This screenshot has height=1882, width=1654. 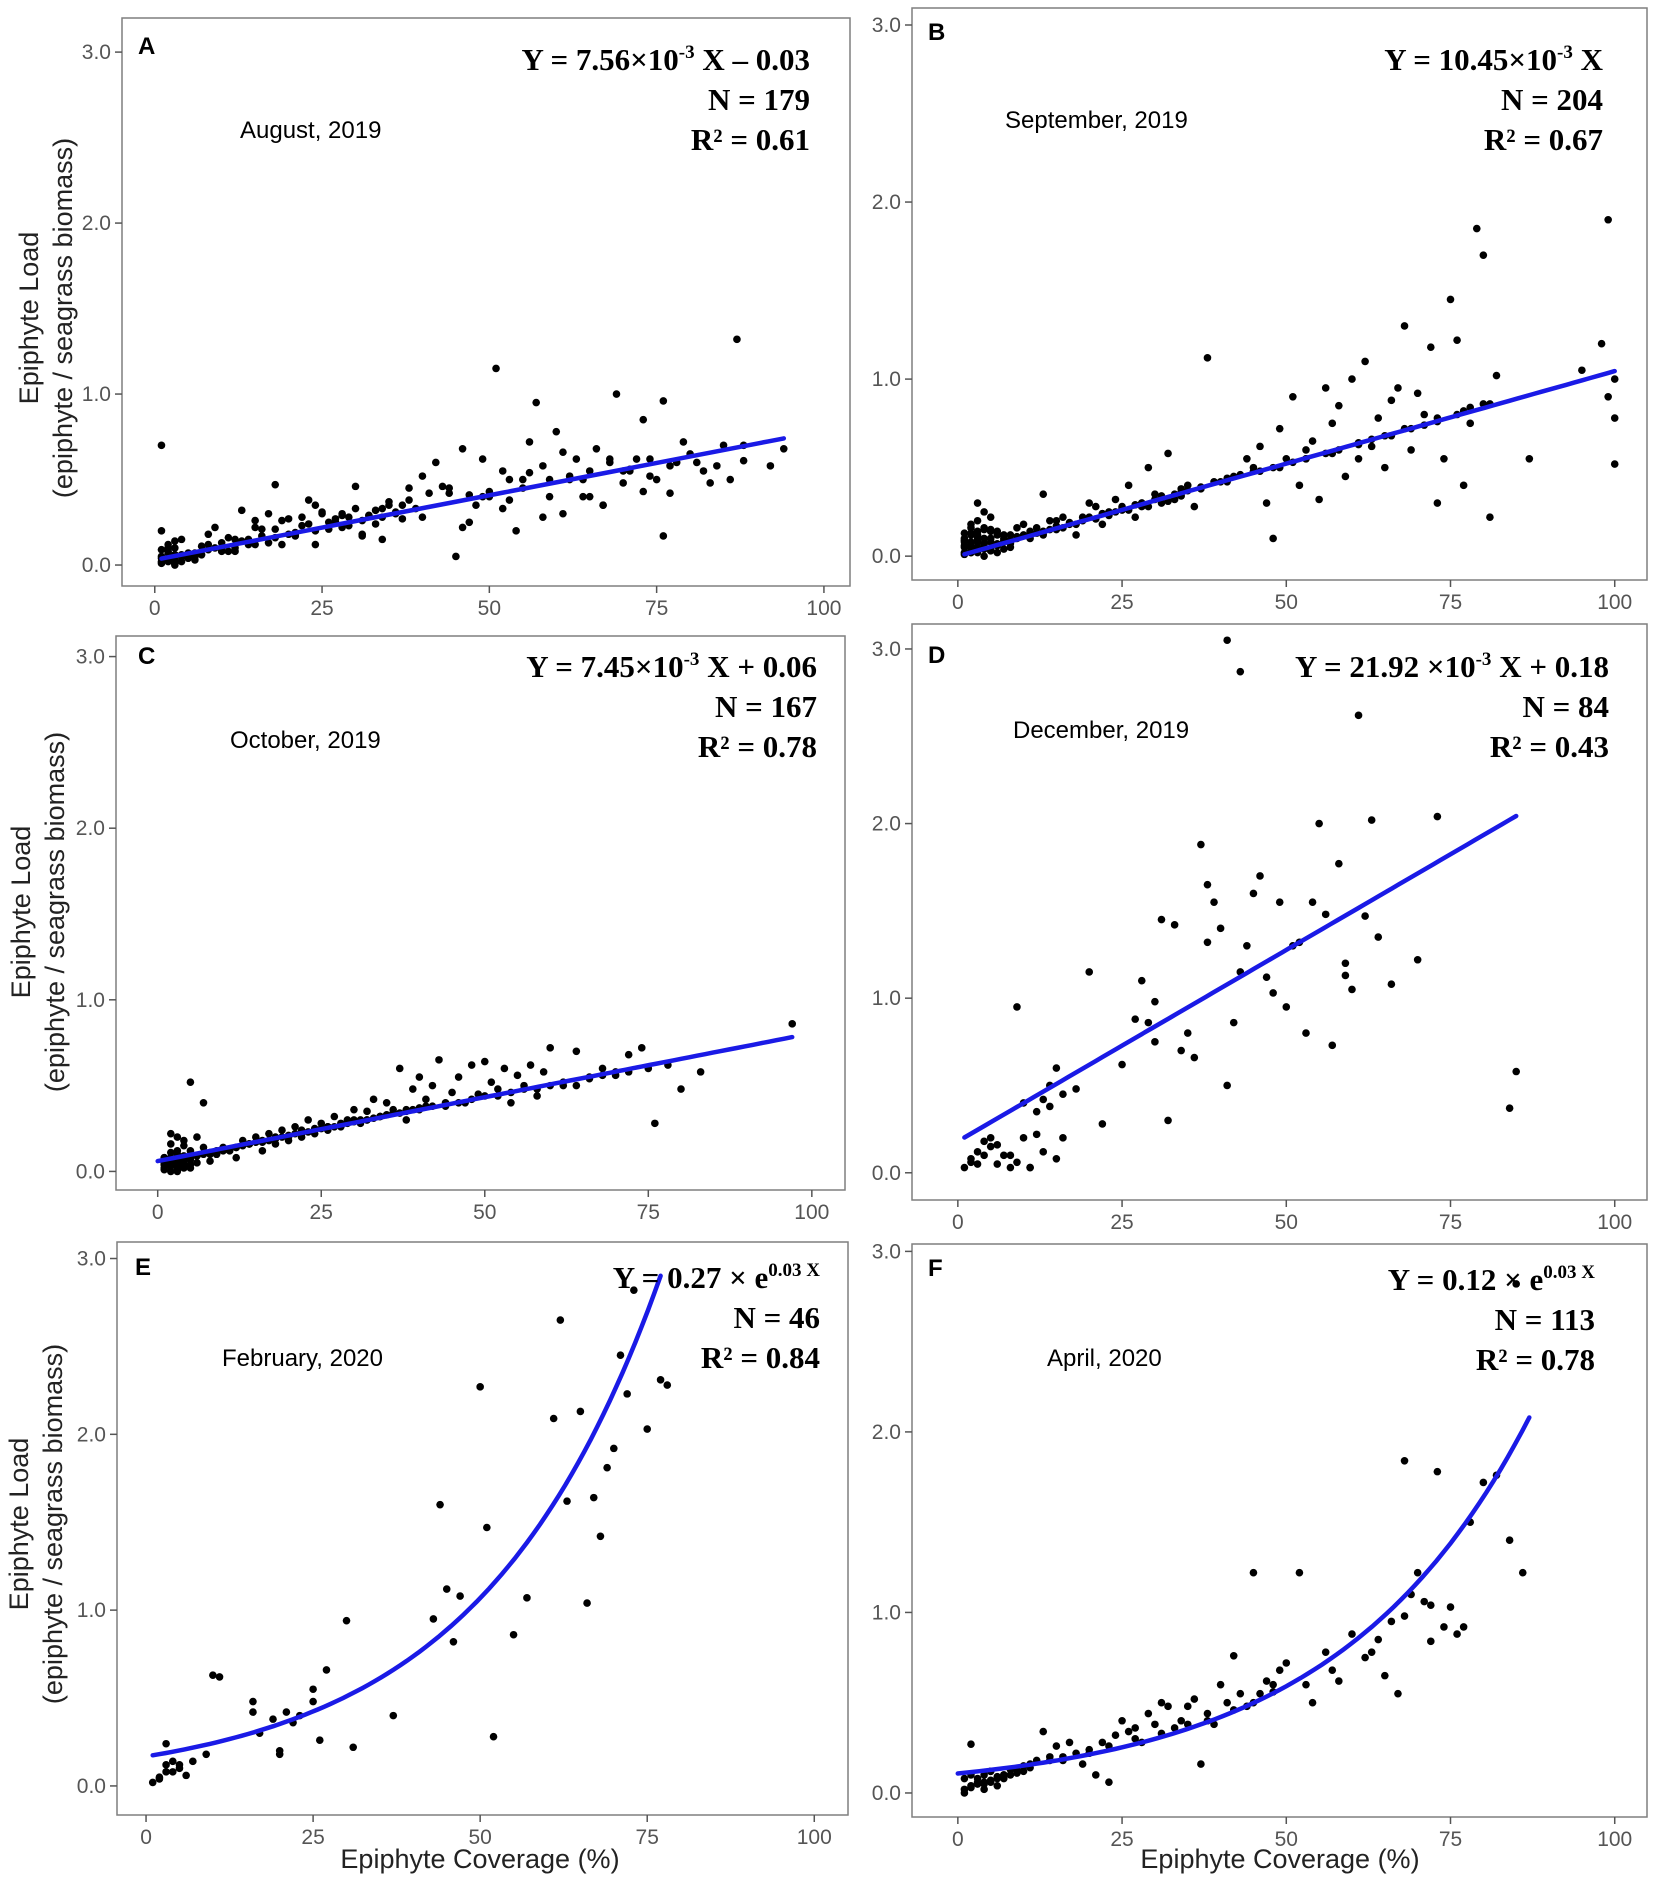 I want to click on y-tick-label: 3.0, so click(x=886, y=649).